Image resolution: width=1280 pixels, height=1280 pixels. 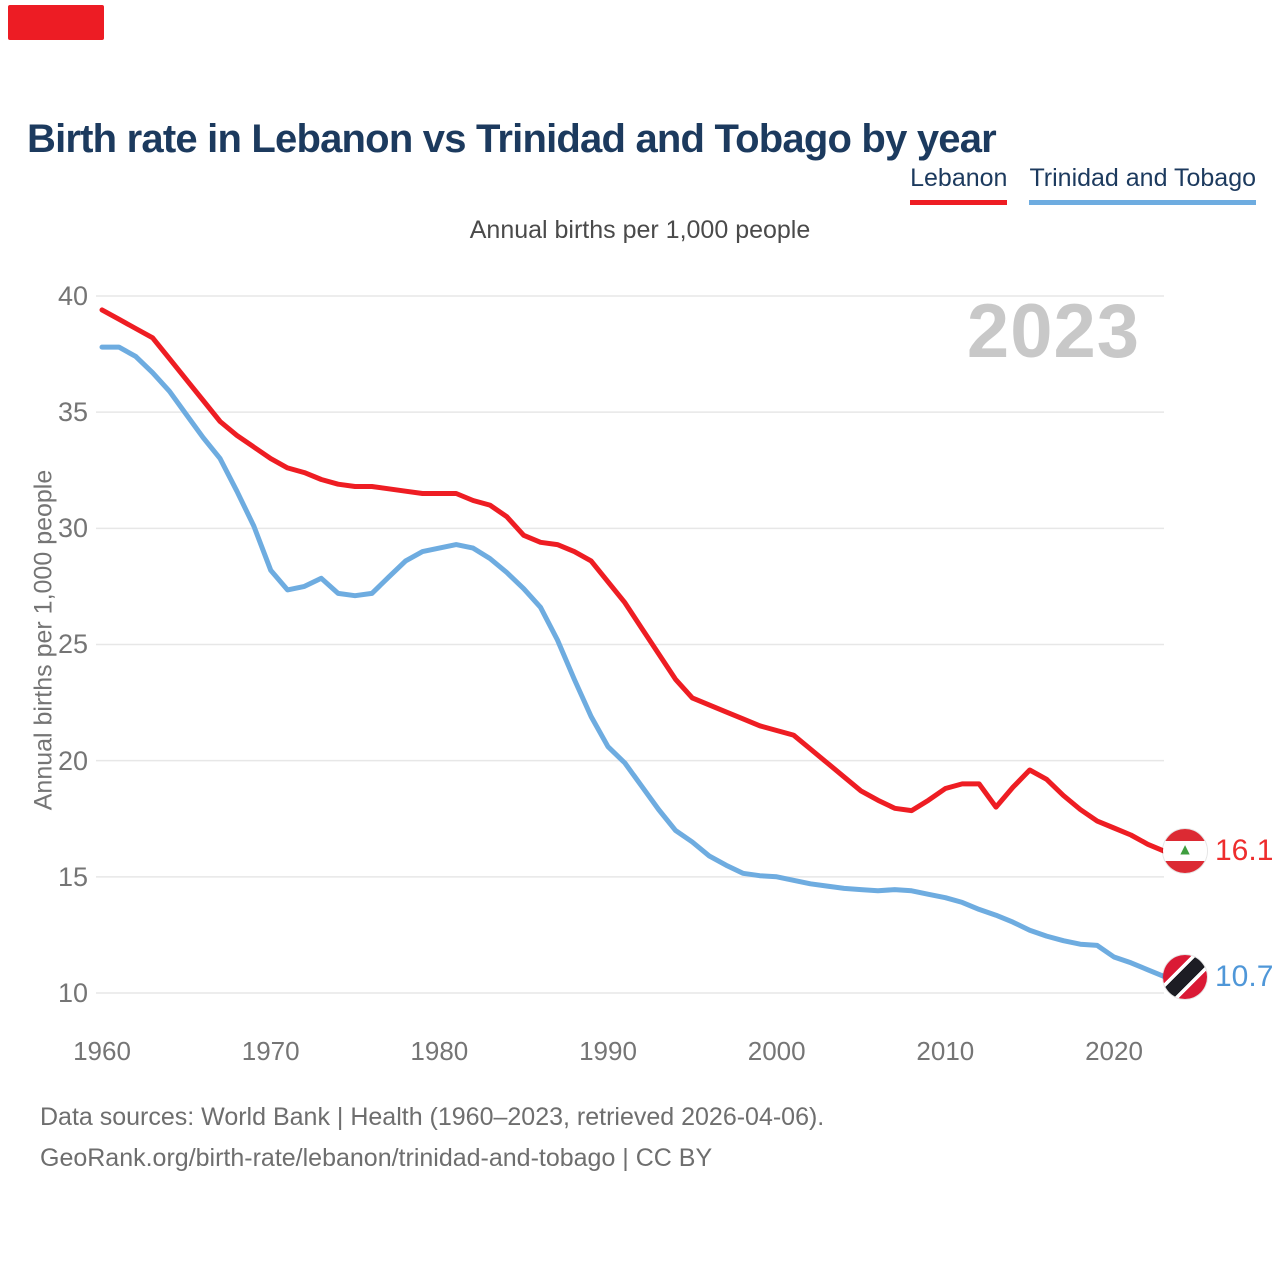 I want to click on legend: Lebanon Trinidad and Tobago, so click(x=1083, y=184).